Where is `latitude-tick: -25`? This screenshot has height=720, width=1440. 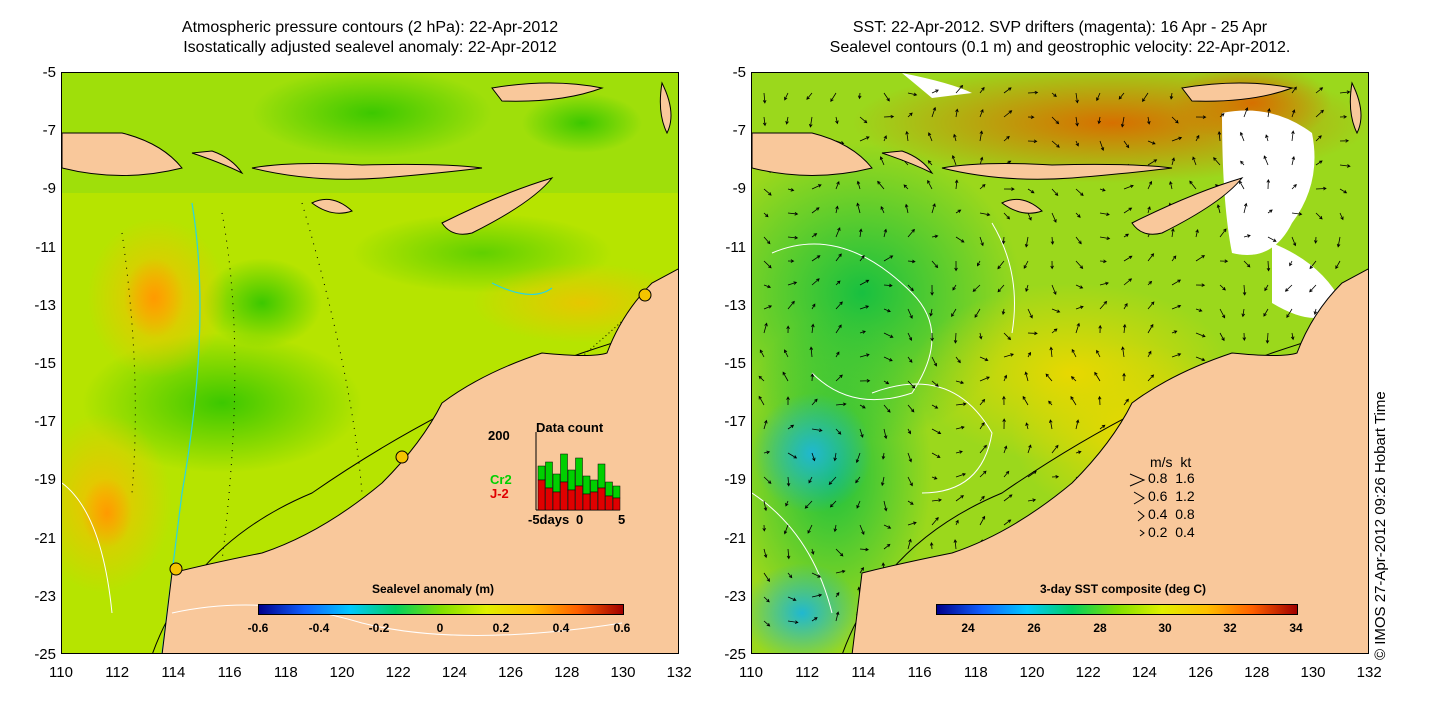 latitude-tick: -25 is located at coordinates (45, 654).